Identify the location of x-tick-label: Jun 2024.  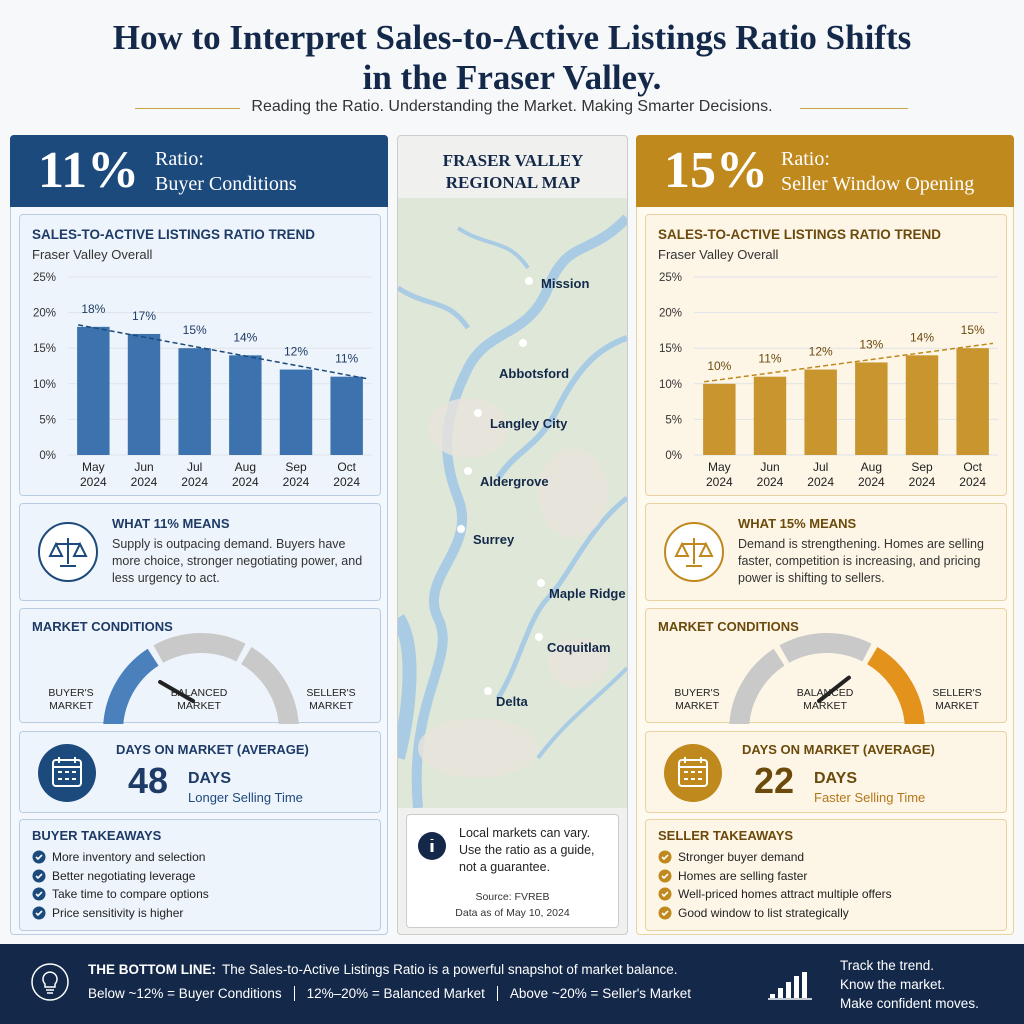
(144, 474).